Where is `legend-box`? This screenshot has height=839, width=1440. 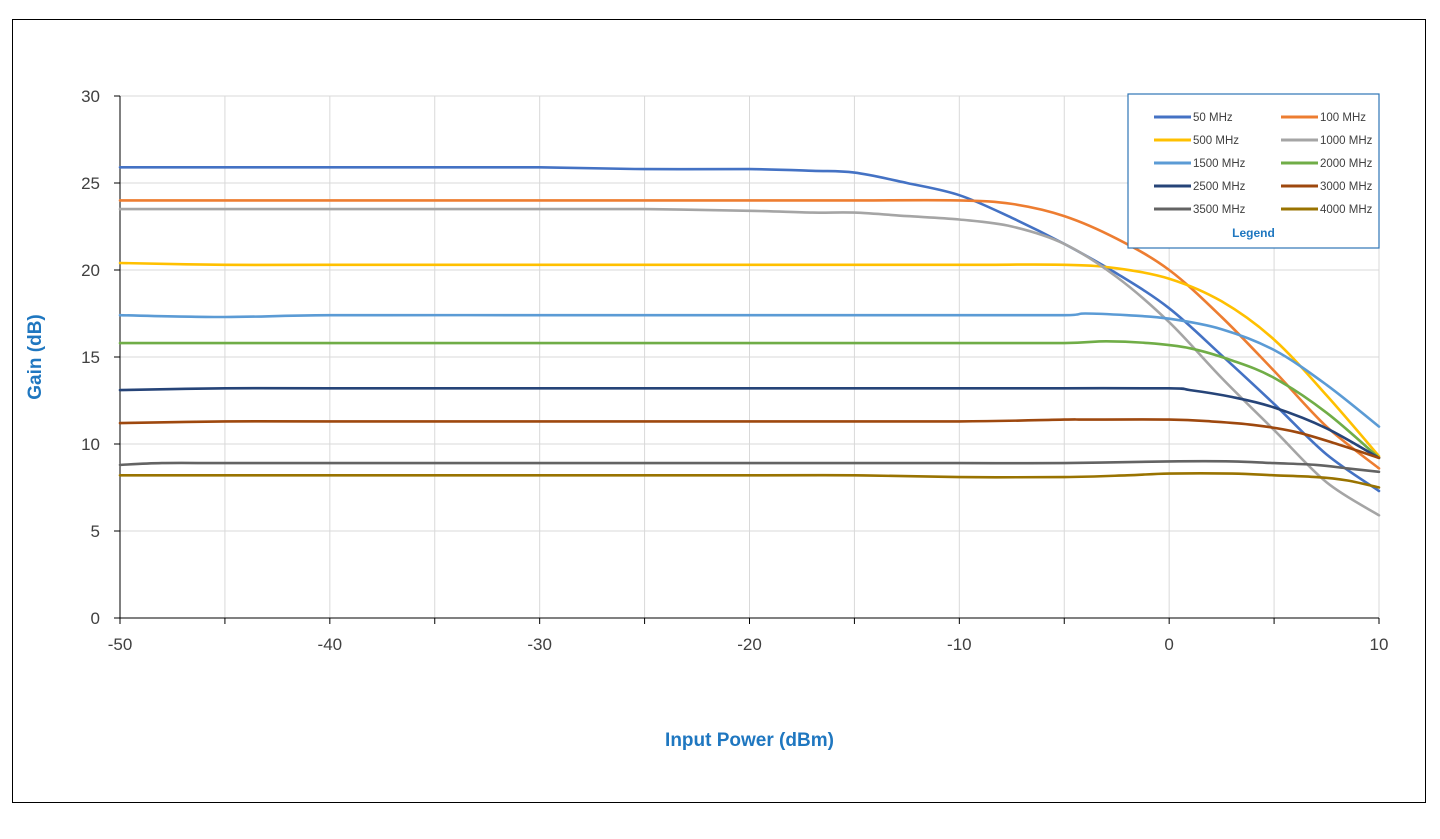
legend-box is located at coordinates (1253, 171).